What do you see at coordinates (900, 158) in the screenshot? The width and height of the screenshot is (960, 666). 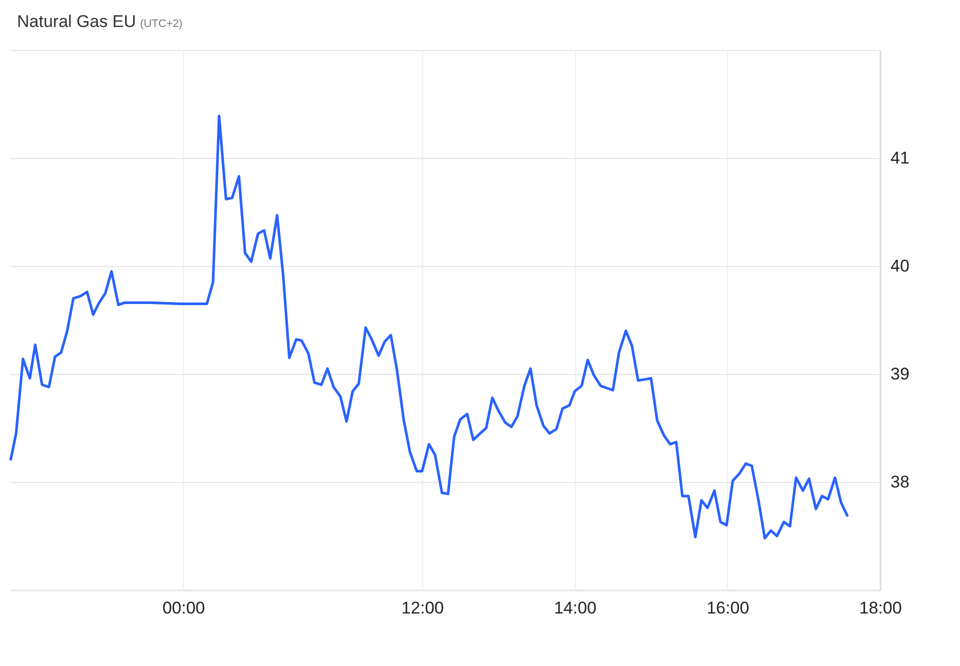 I see `y-tick-label: 41` at bounding box center [900, 158].